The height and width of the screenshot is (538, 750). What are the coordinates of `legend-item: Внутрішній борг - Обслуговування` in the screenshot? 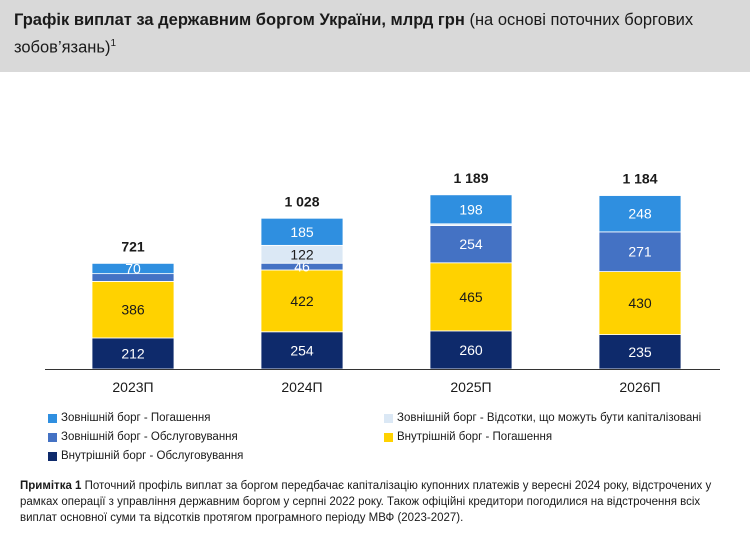 It's located at (145, 456).